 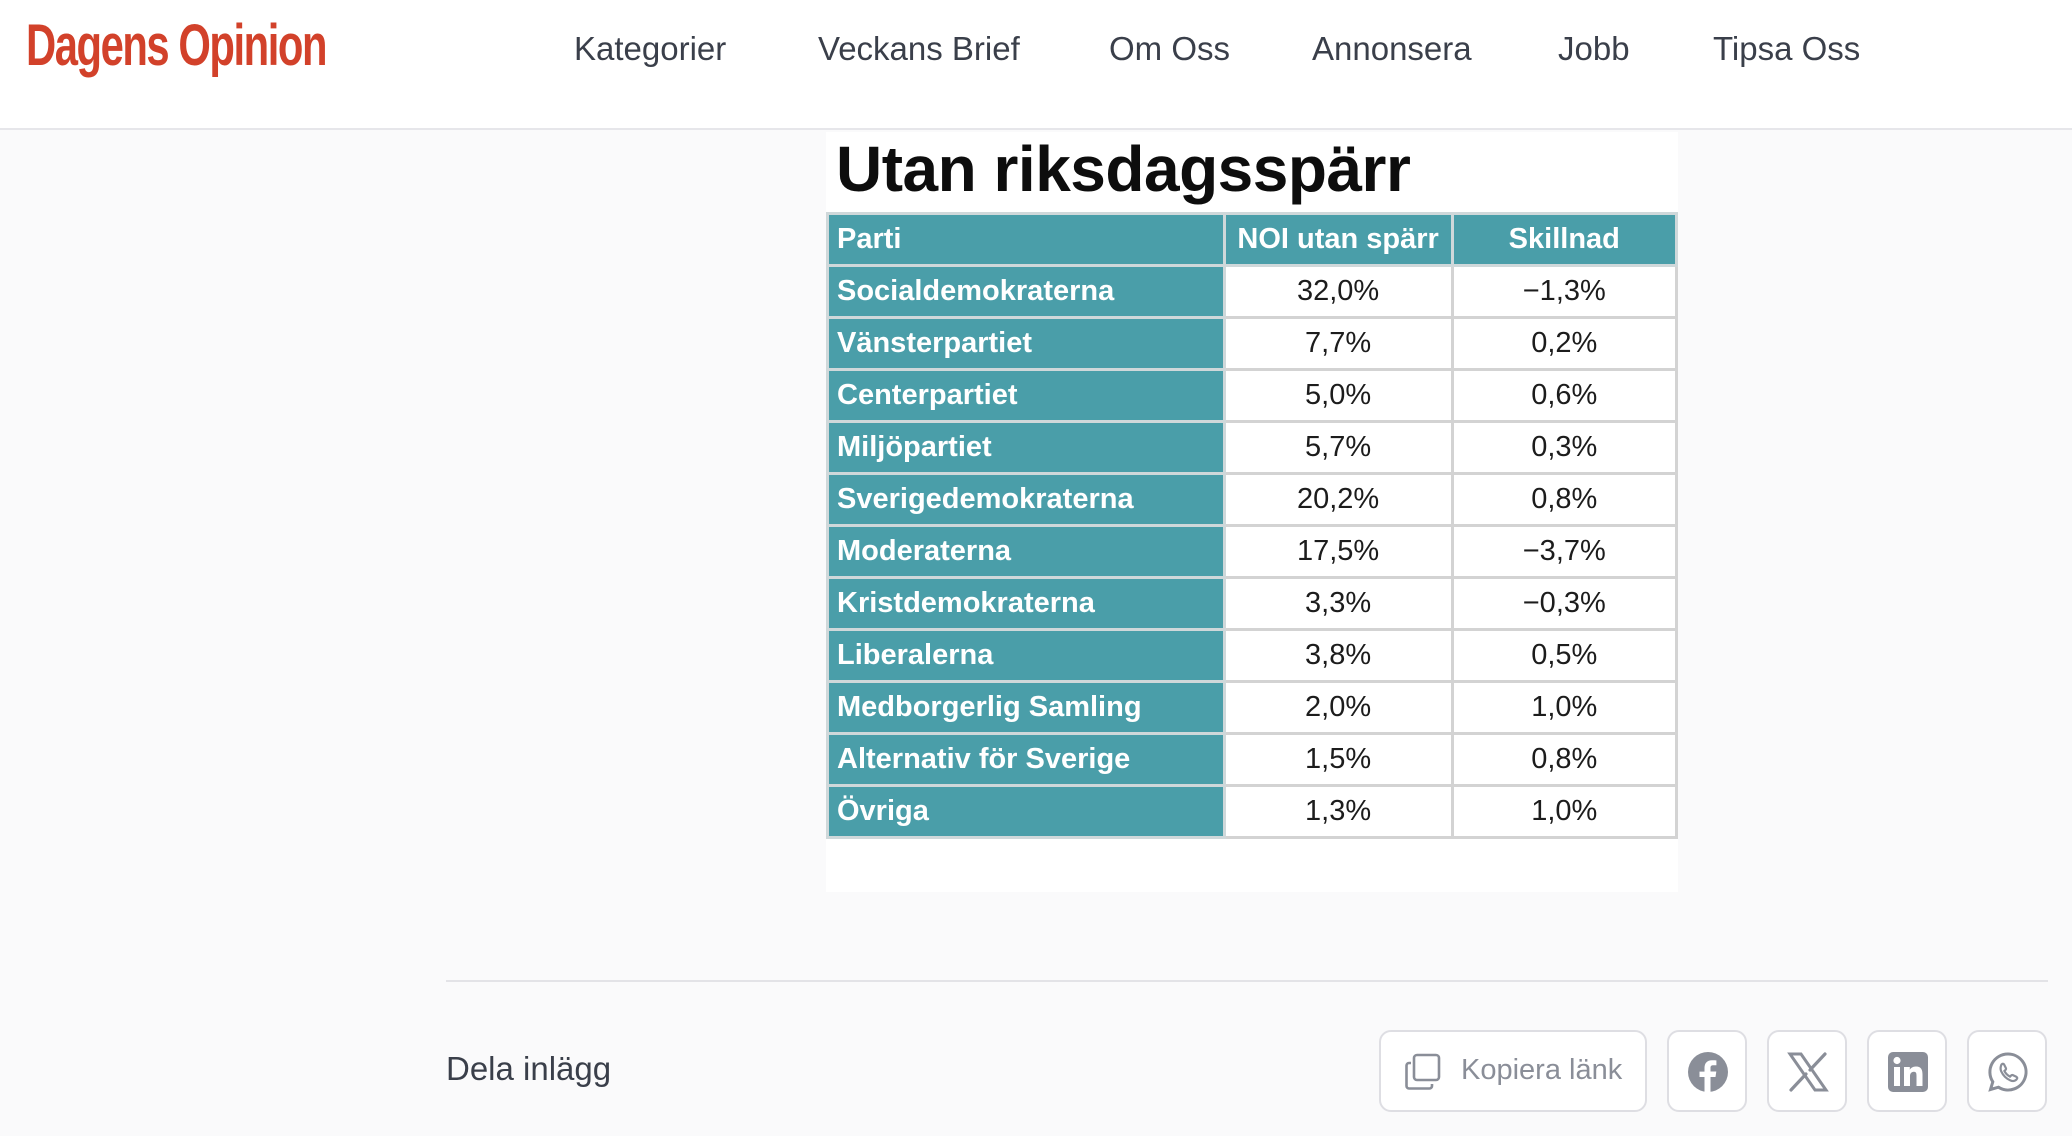 I want to click on table-row: Övriga 1,3% 1,0%, so click(x=1252, y=811).